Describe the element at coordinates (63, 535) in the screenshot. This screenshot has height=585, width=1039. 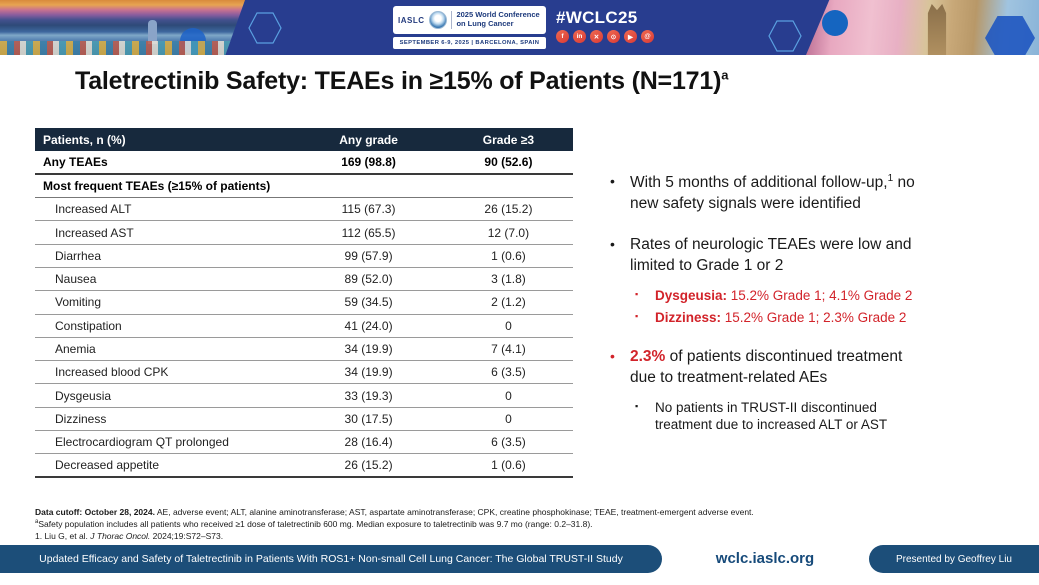
I see `text-segment: 1. Liu G, et al.` at that location.